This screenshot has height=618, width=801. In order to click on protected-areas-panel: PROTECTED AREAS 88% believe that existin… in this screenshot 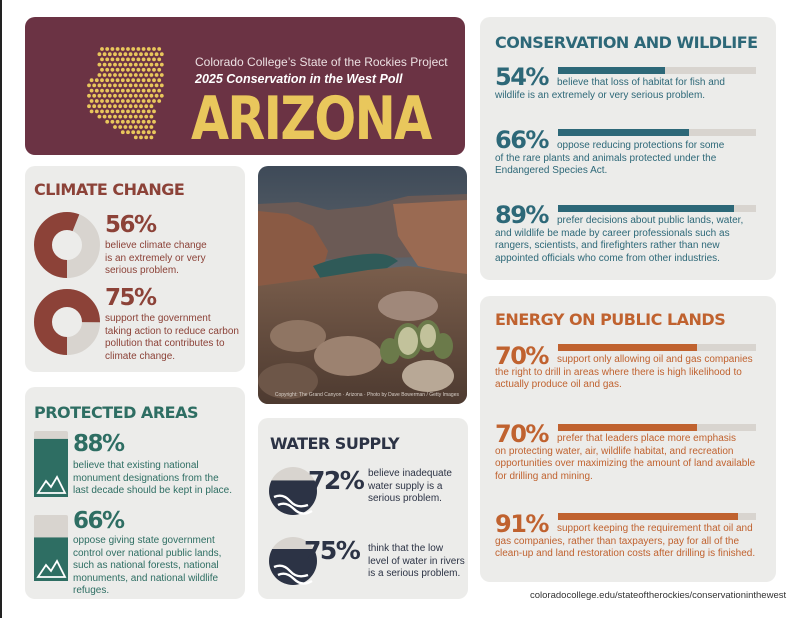, I will do `click(135, 493)`.